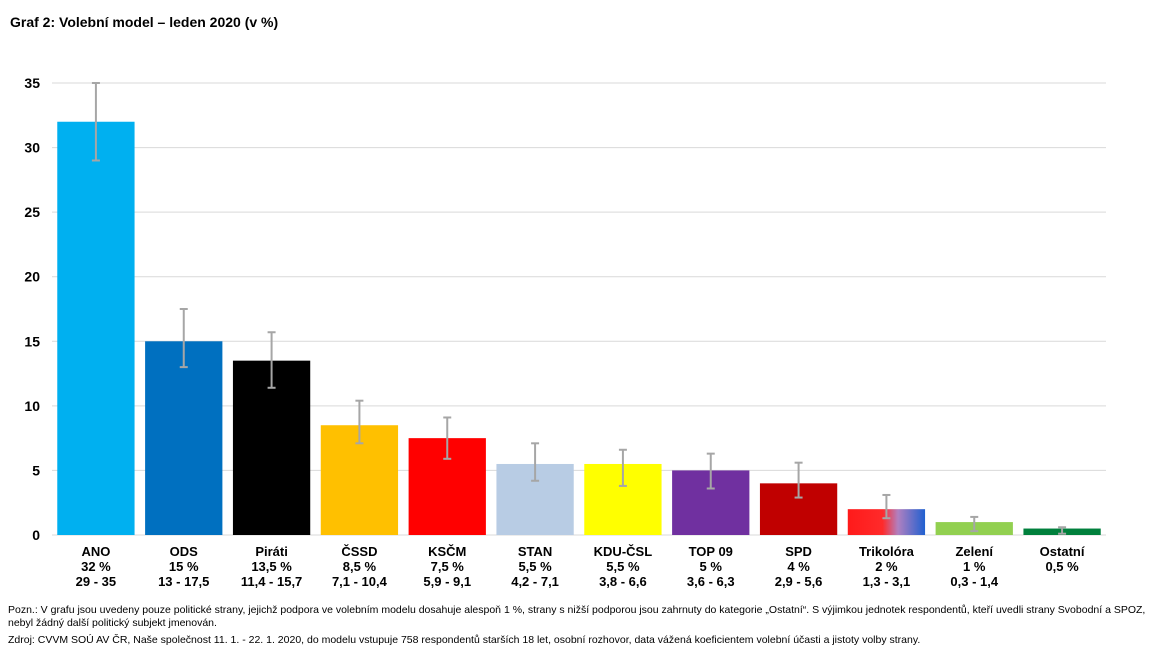 This screenshot has width=1152, height=672. I want to click on category-label: Trikolóra, so click(887, 551).